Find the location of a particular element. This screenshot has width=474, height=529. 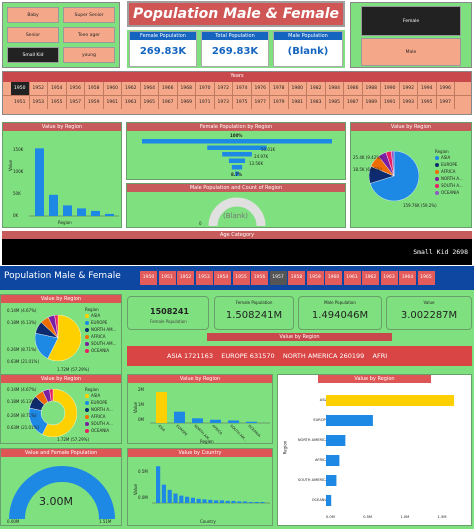

funnel-label: 13.56K is located at coordinates (256, 163).